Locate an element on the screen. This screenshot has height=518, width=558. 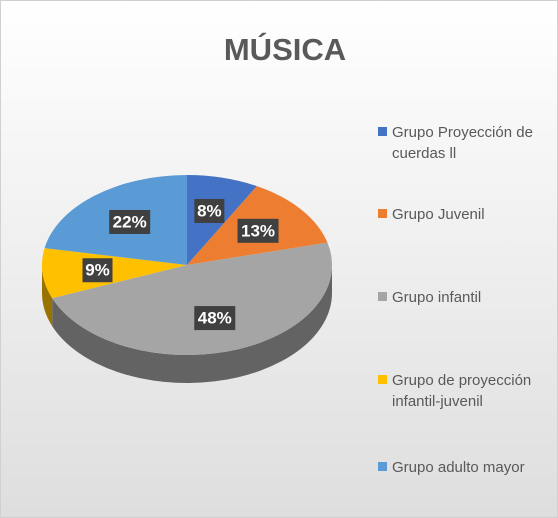
data-label: 8% is located at coordinates (209, 210).